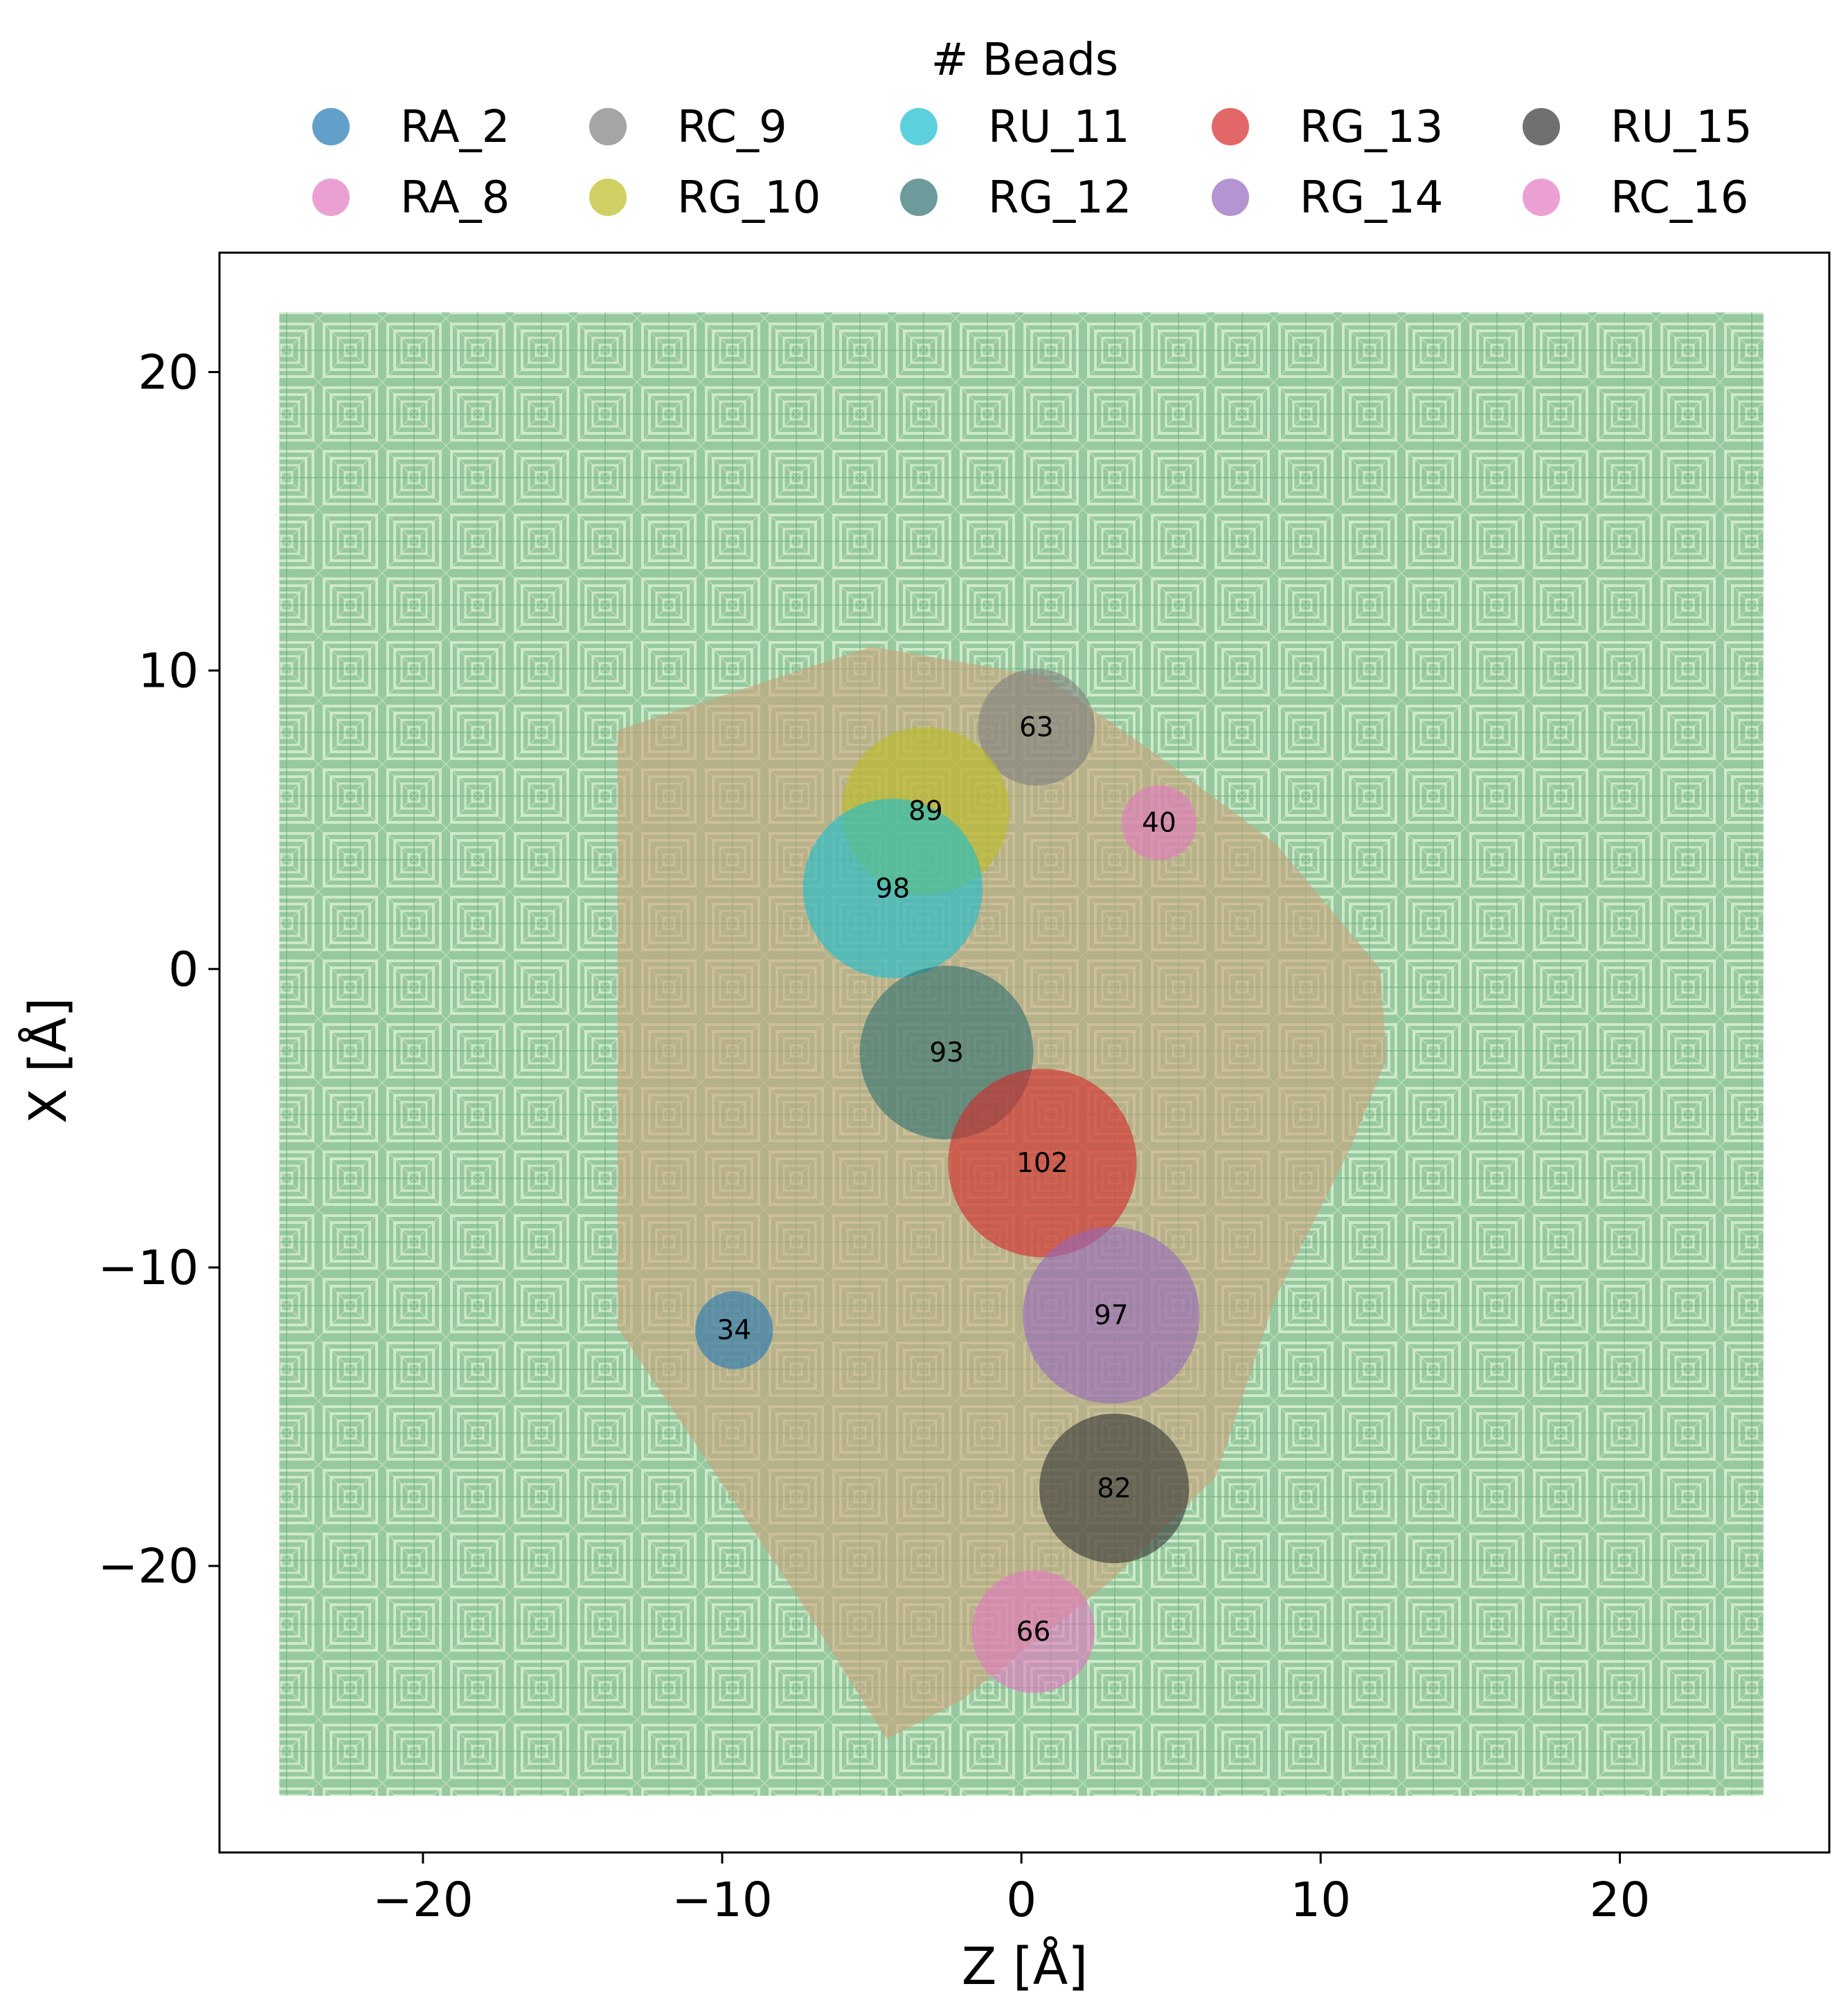 Image resolution: width=1848 pixels, height=2011 pixels. I want to click on legend-label: RC_9, so click(732, 127).